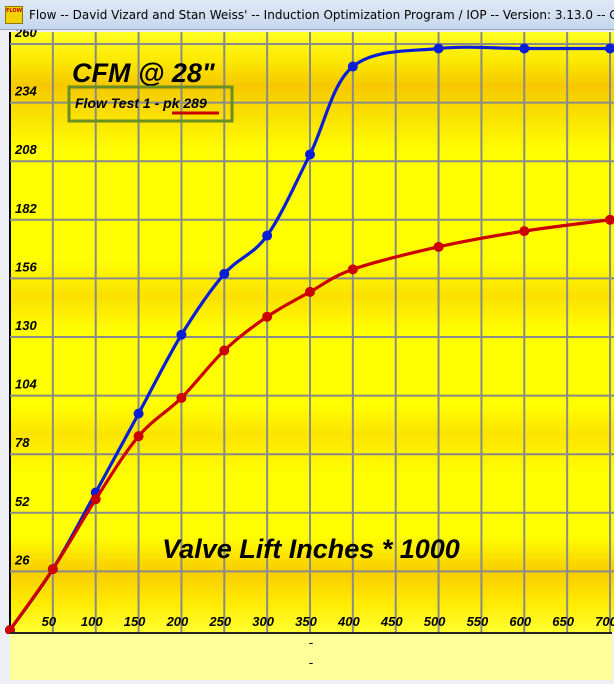 The height and width of the screenshot is (684, 614). I want to click on status-panel: - -, so click(311, 656).